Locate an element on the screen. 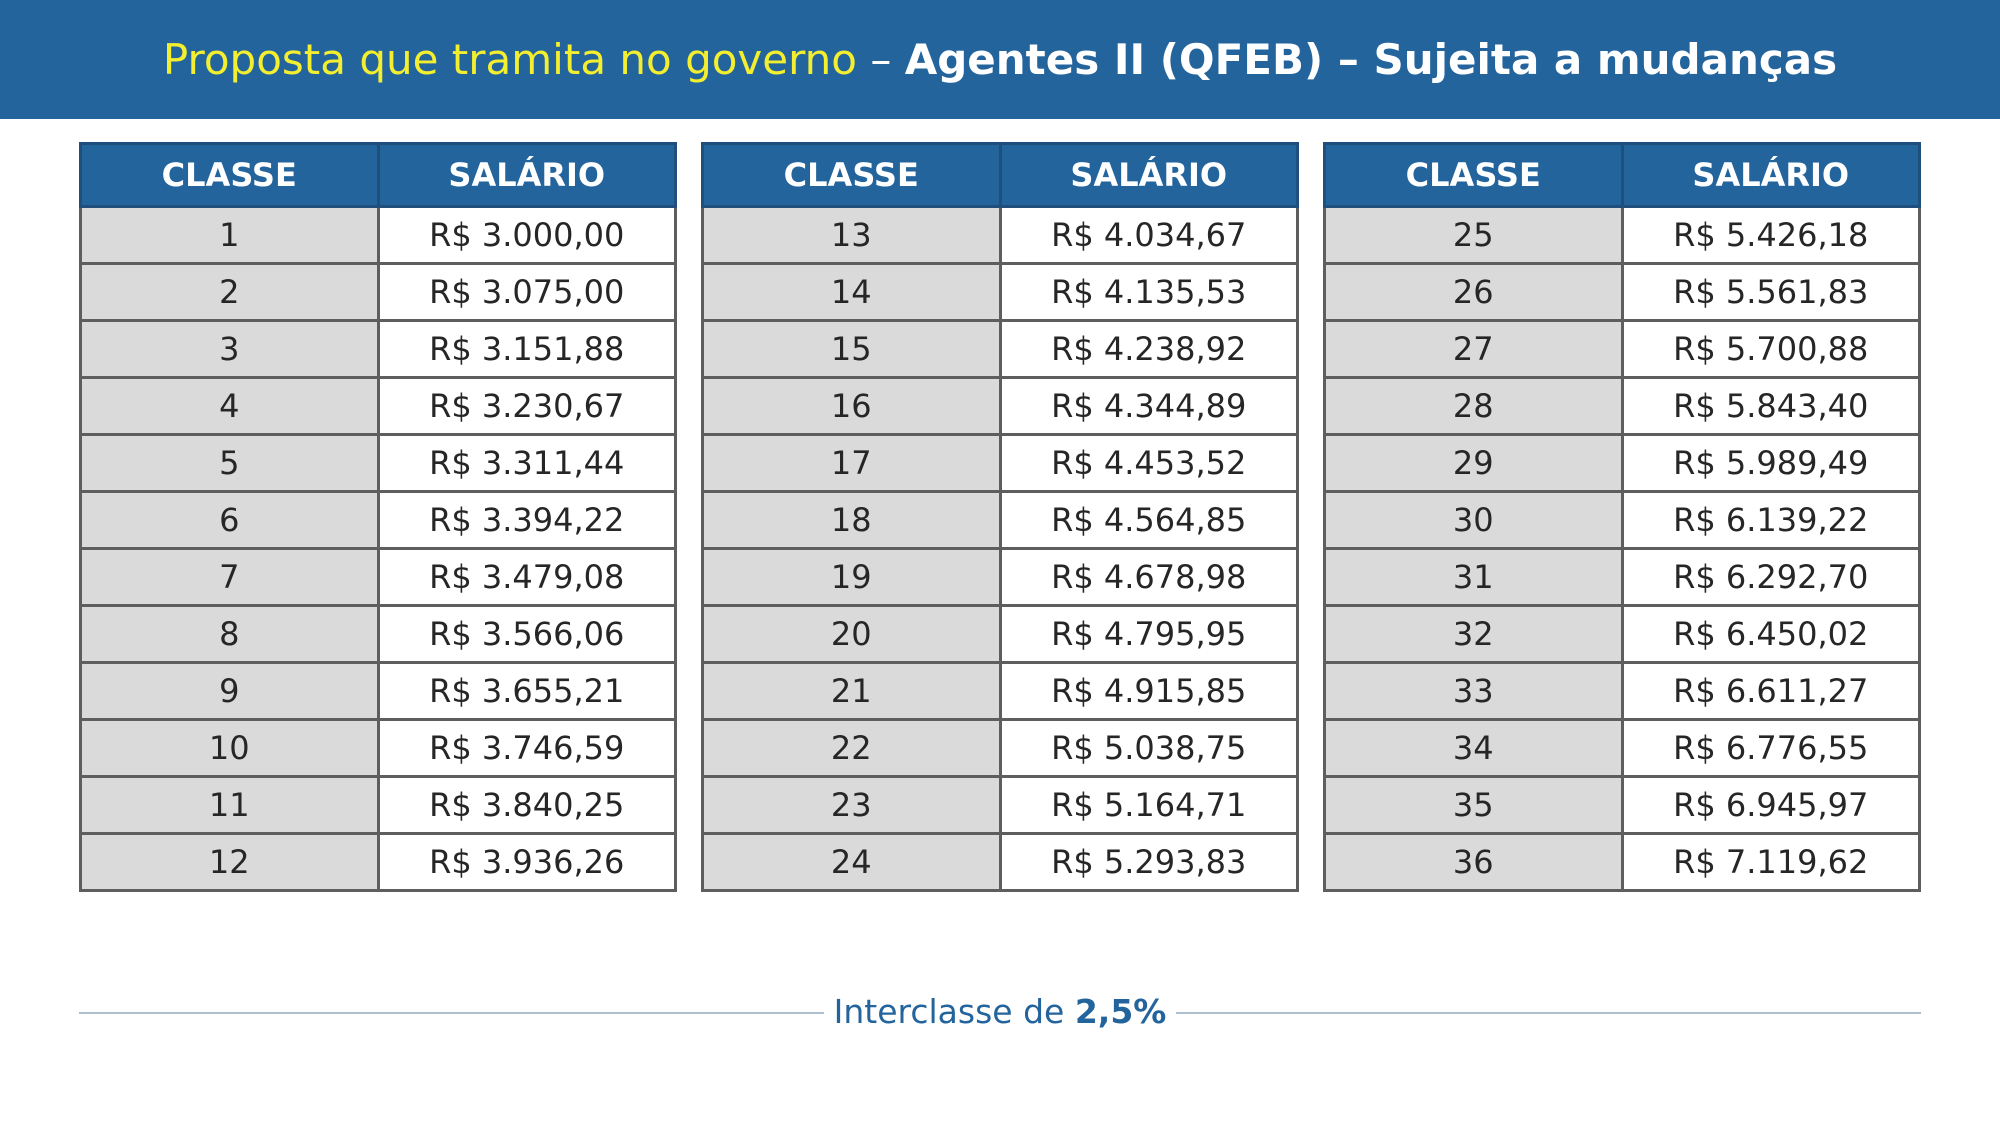 The width and height of the screenshot is (2000, 1126). class-cell: 14 is located at coordinates (851, 292).